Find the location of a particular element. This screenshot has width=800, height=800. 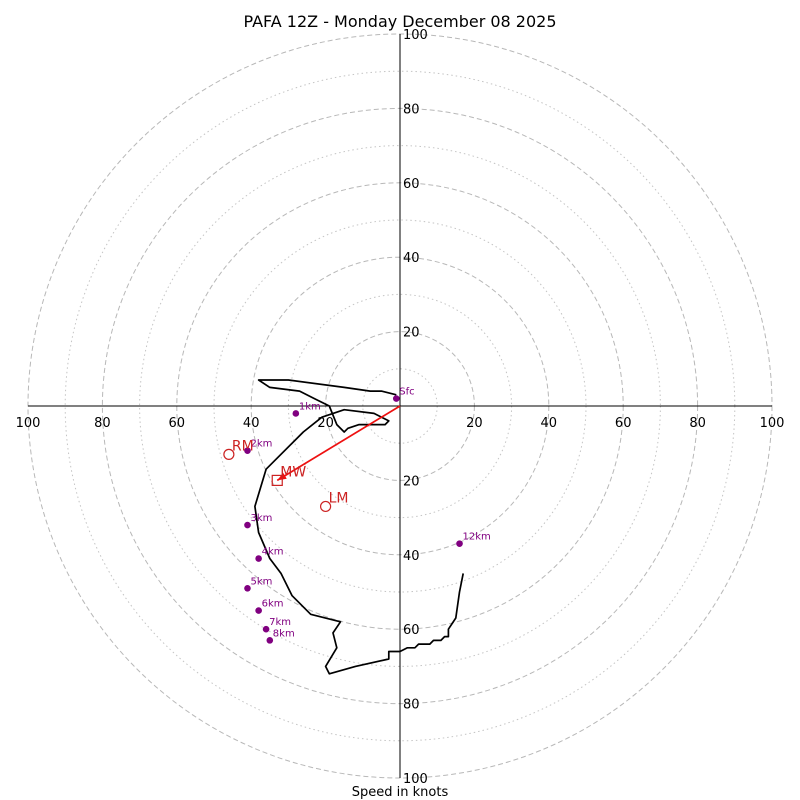

height-marker-label: 6km is located at coordinates (273, 604).